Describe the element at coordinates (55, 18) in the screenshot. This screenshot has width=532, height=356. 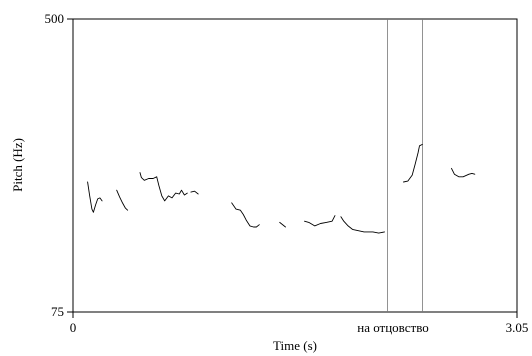
I see `y-tick-label-max: 500` at that location.